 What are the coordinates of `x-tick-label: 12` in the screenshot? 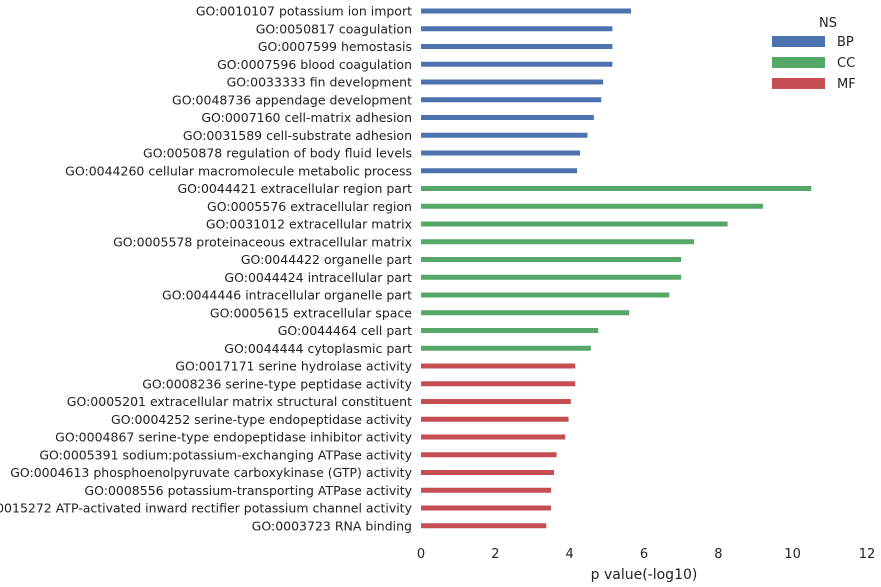 It's located at (867, 554).